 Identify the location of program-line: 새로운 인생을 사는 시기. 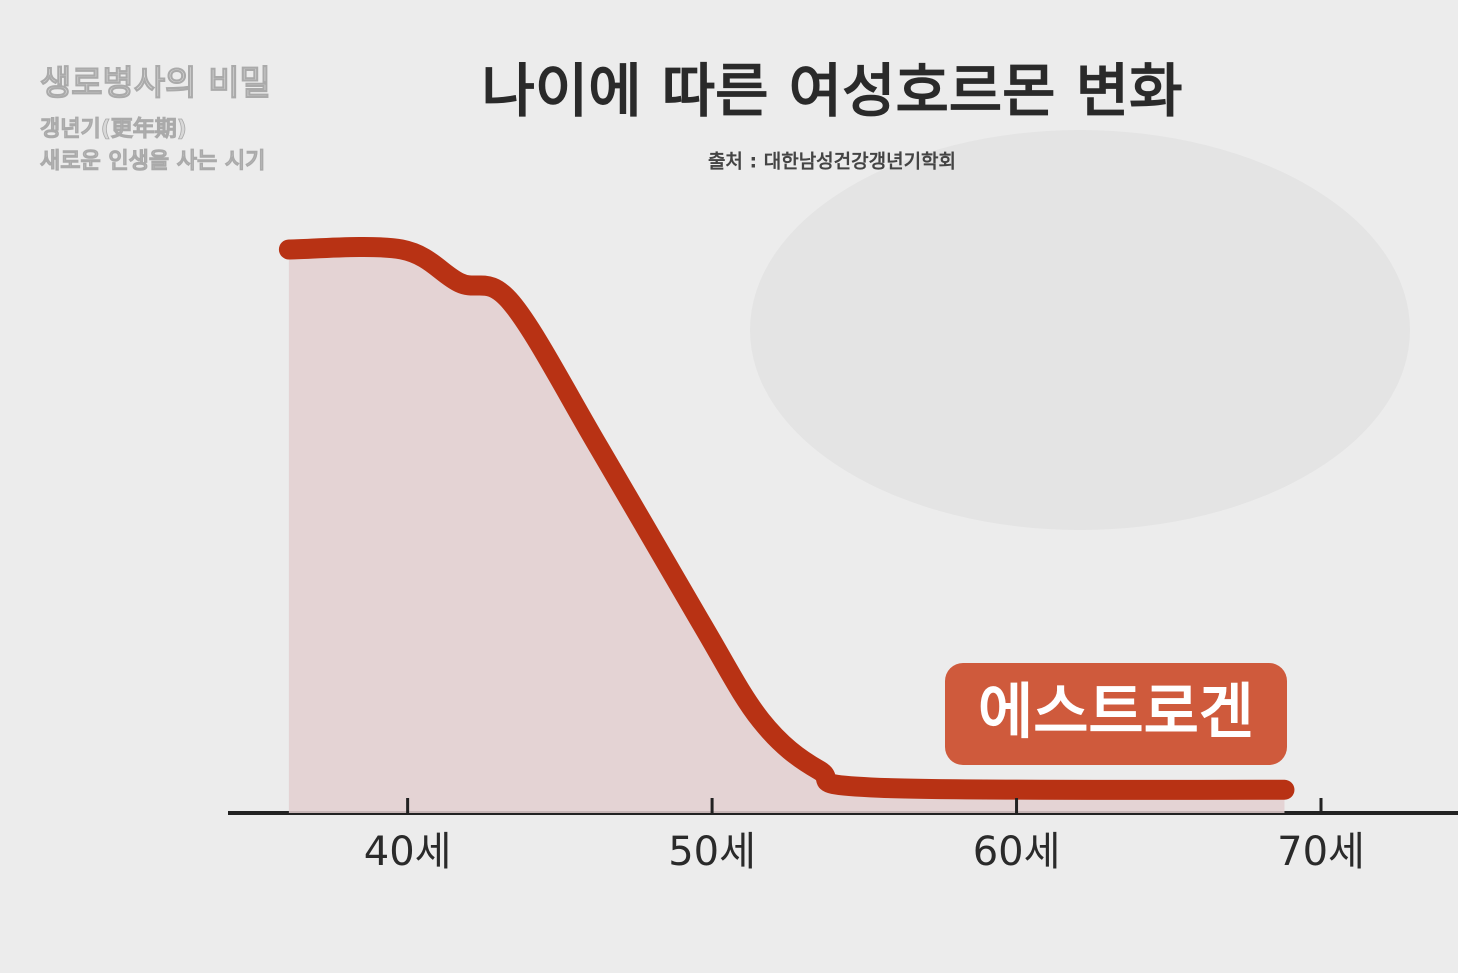
(152, 161).